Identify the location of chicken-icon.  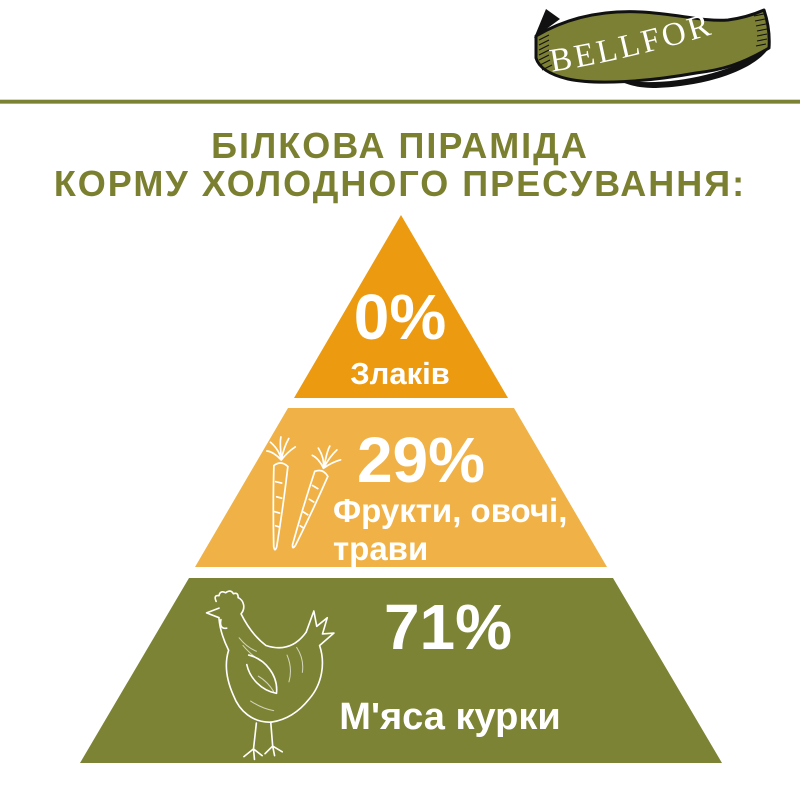
(270, 675).